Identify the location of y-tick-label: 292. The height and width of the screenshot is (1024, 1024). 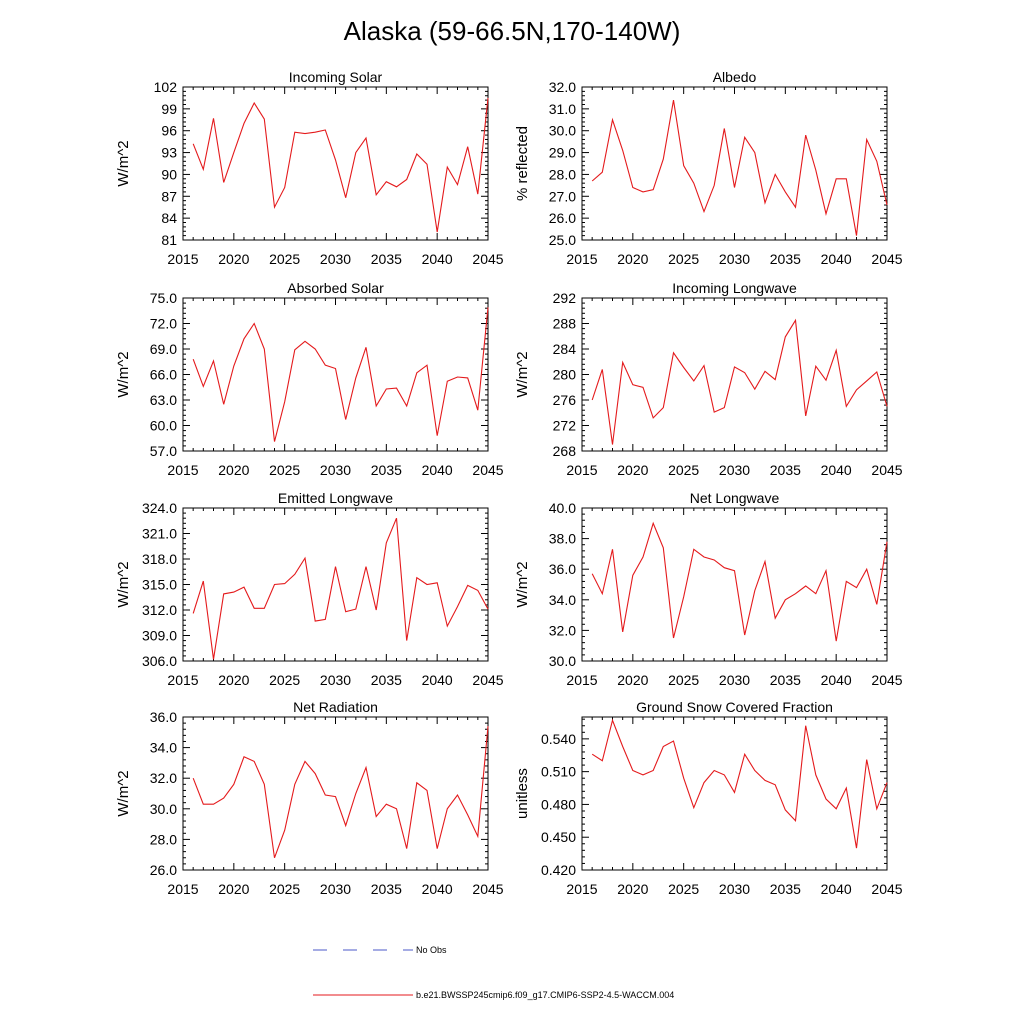
(565, 298).